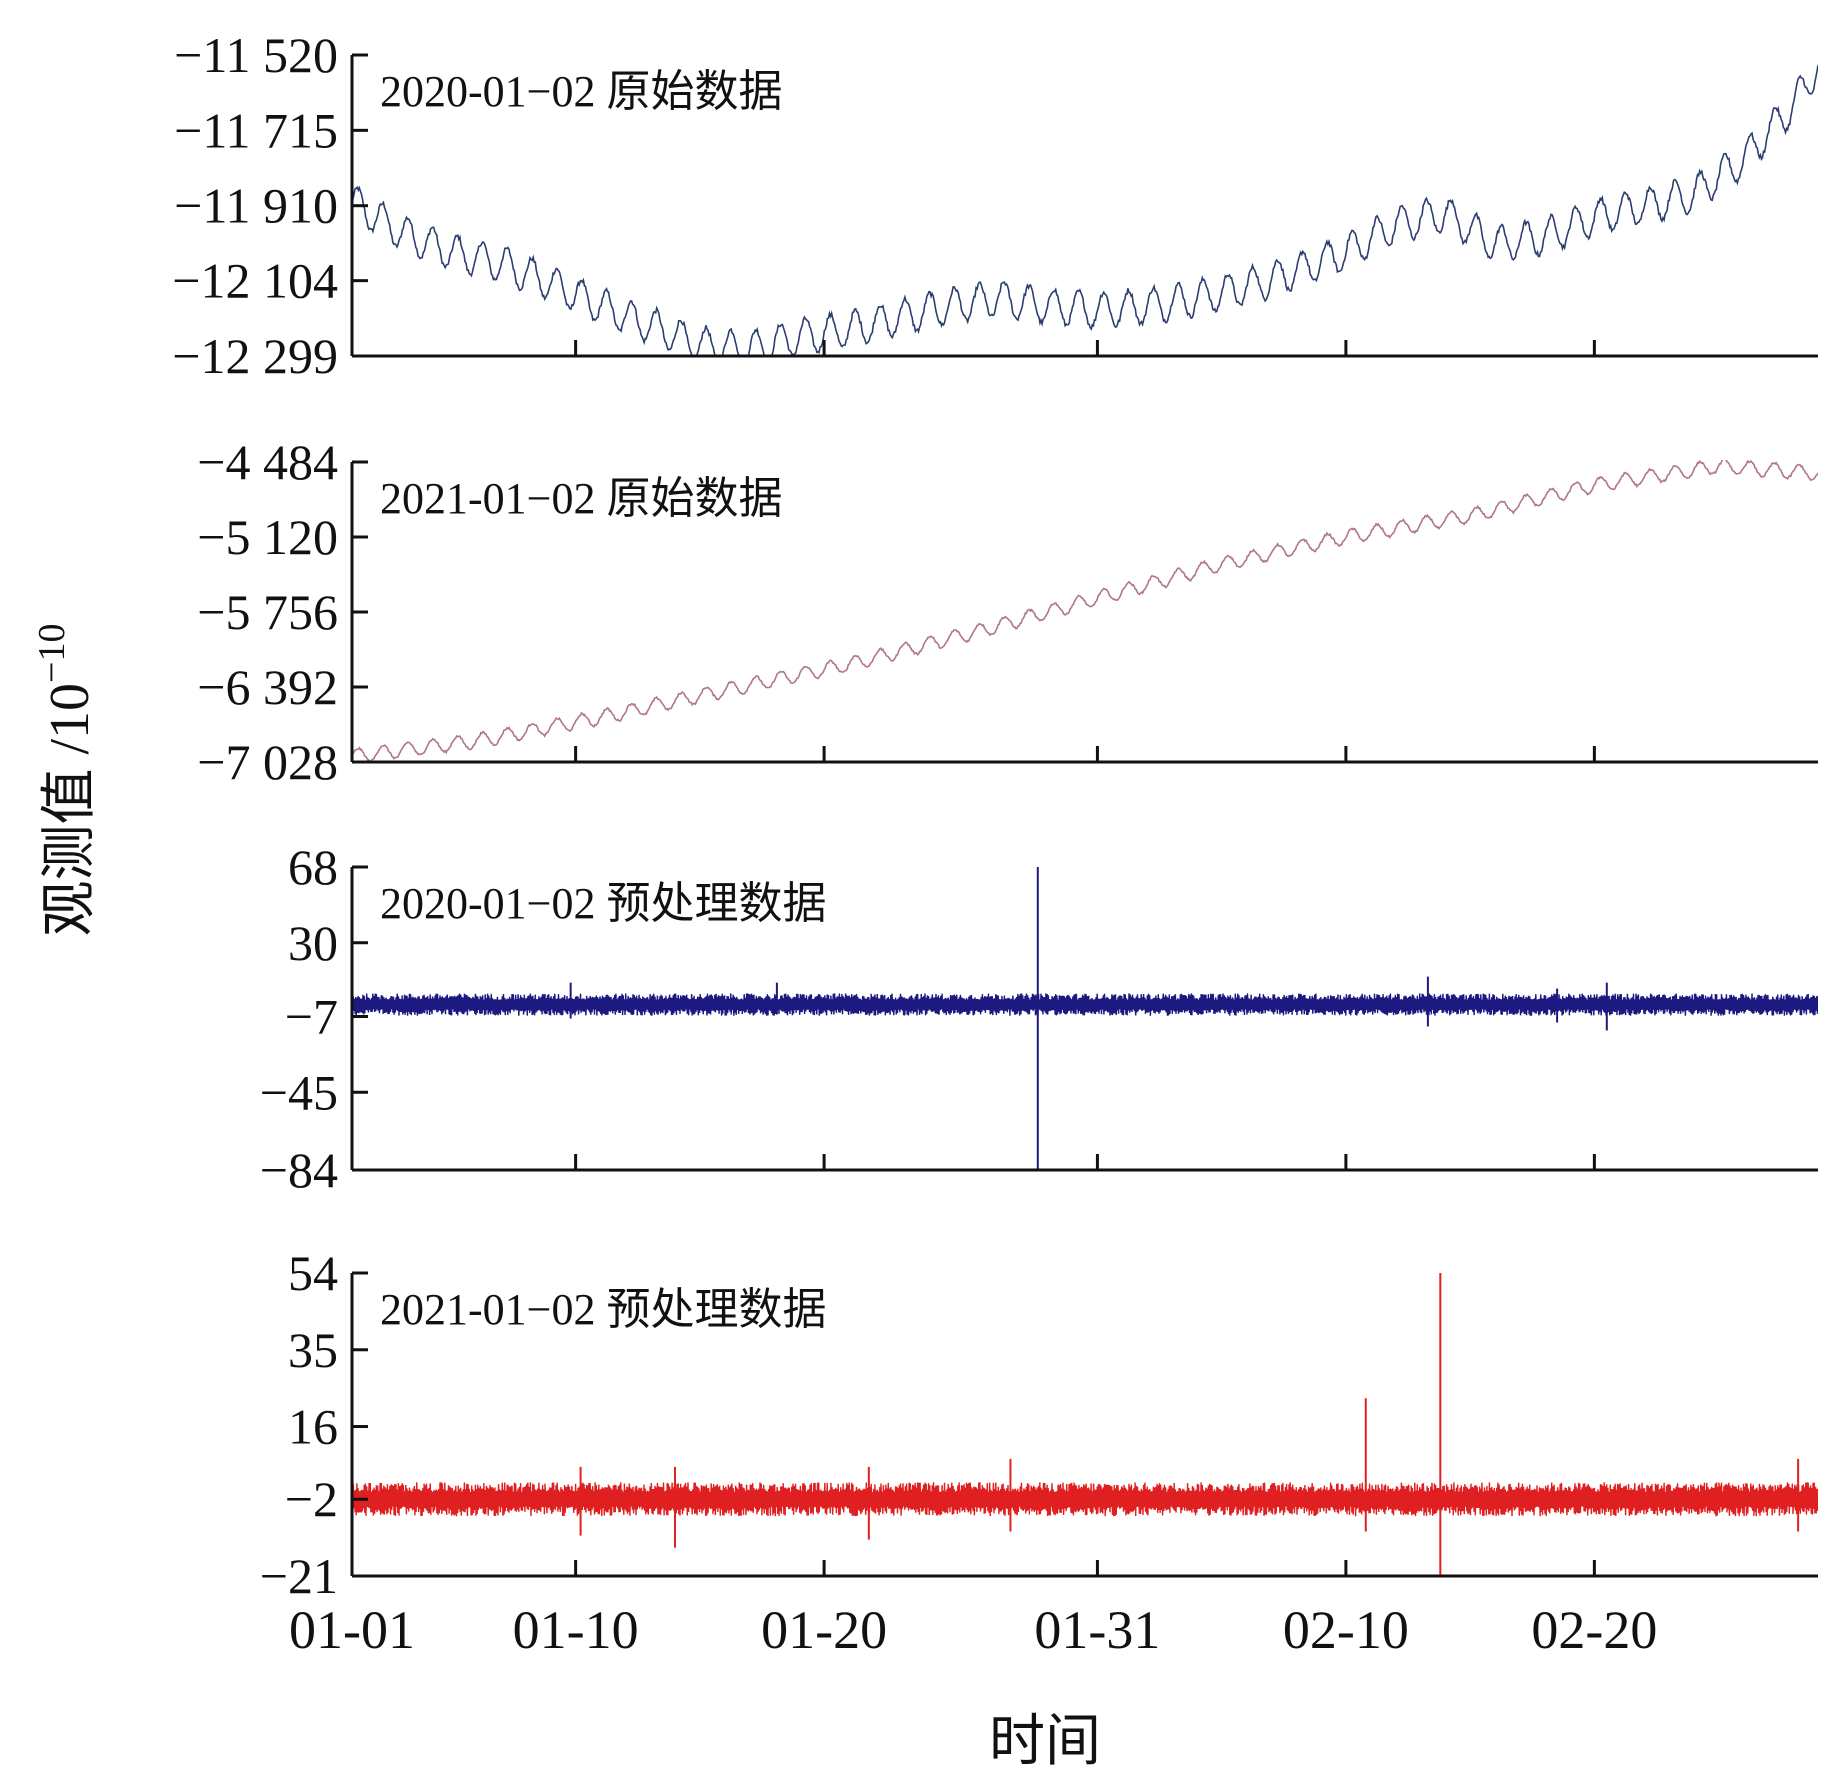  What do you see at coordinates (313, 1273) in the screenshot?
I see `y-tick-label: 54` at bounding box center [313, 1273].